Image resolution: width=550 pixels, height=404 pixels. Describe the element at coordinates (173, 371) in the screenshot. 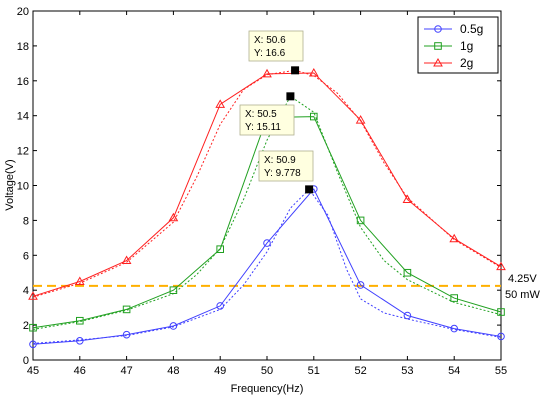

I see `x-tick-label: 48` at that location.